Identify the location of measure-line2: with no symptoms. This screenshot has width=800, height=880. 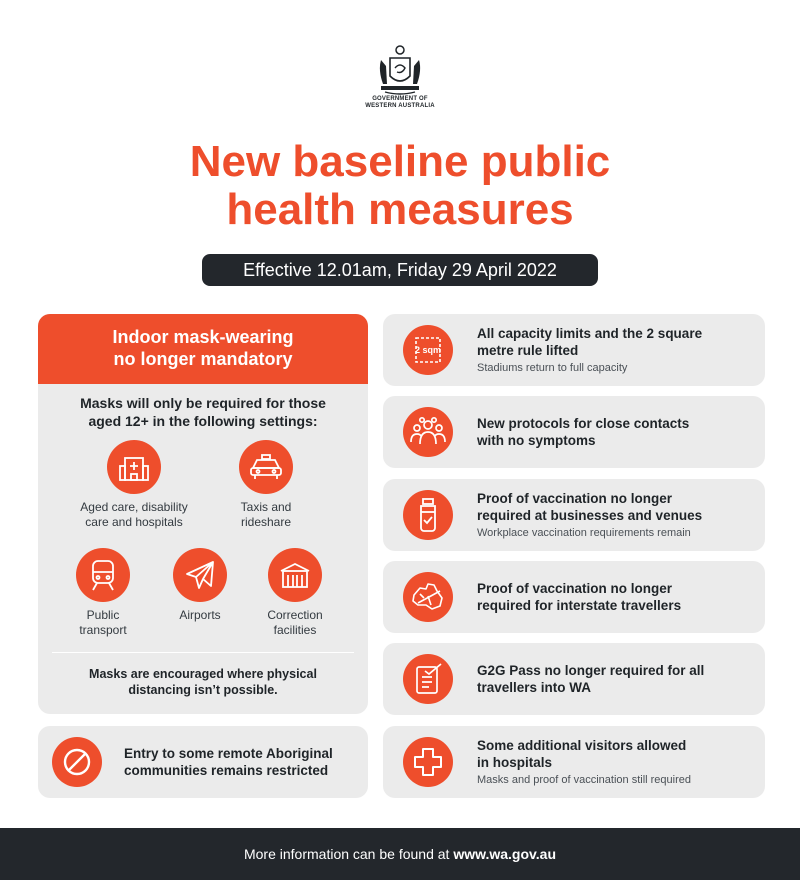
(536, 440).